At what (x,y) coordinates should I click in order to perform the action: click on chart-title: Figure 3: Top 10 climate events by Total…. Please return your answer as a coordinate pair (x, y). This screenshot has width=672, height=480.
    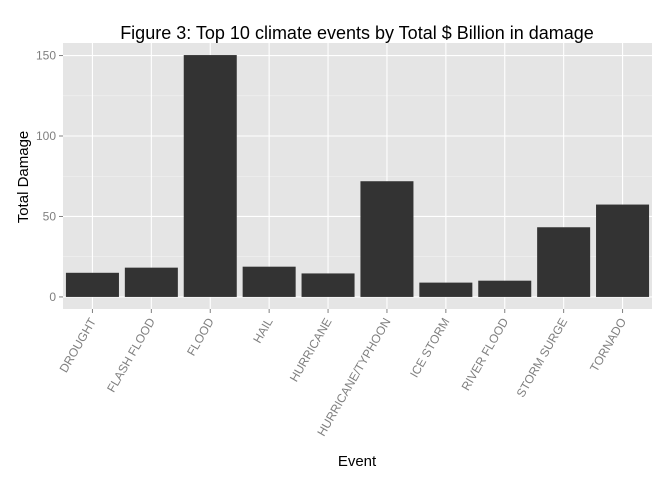
    Looking at the image, I should click on (357, 33).